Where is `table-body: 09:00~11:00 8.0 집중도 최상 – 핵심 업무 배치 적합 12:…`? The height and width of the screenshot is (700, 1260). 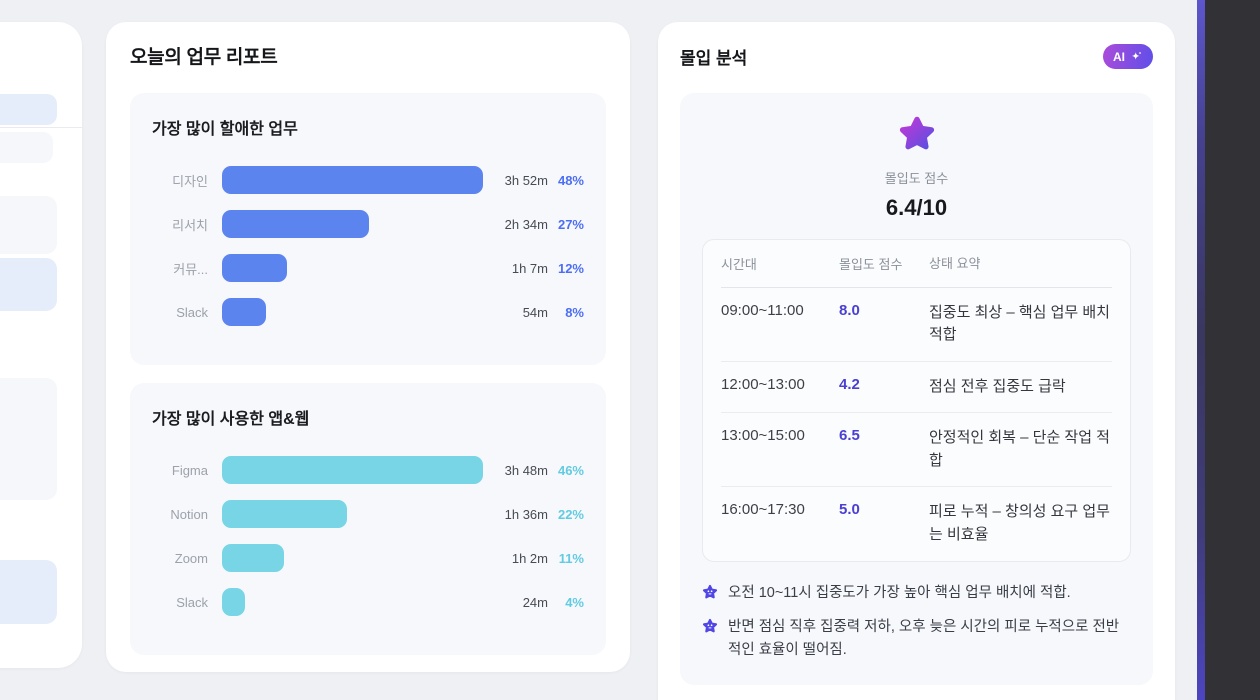 table-body: 09:00~11:00 8.0 집중도 최상 – 핵심 업무 배치 적합 12:… is located at coordinates (916, 424).